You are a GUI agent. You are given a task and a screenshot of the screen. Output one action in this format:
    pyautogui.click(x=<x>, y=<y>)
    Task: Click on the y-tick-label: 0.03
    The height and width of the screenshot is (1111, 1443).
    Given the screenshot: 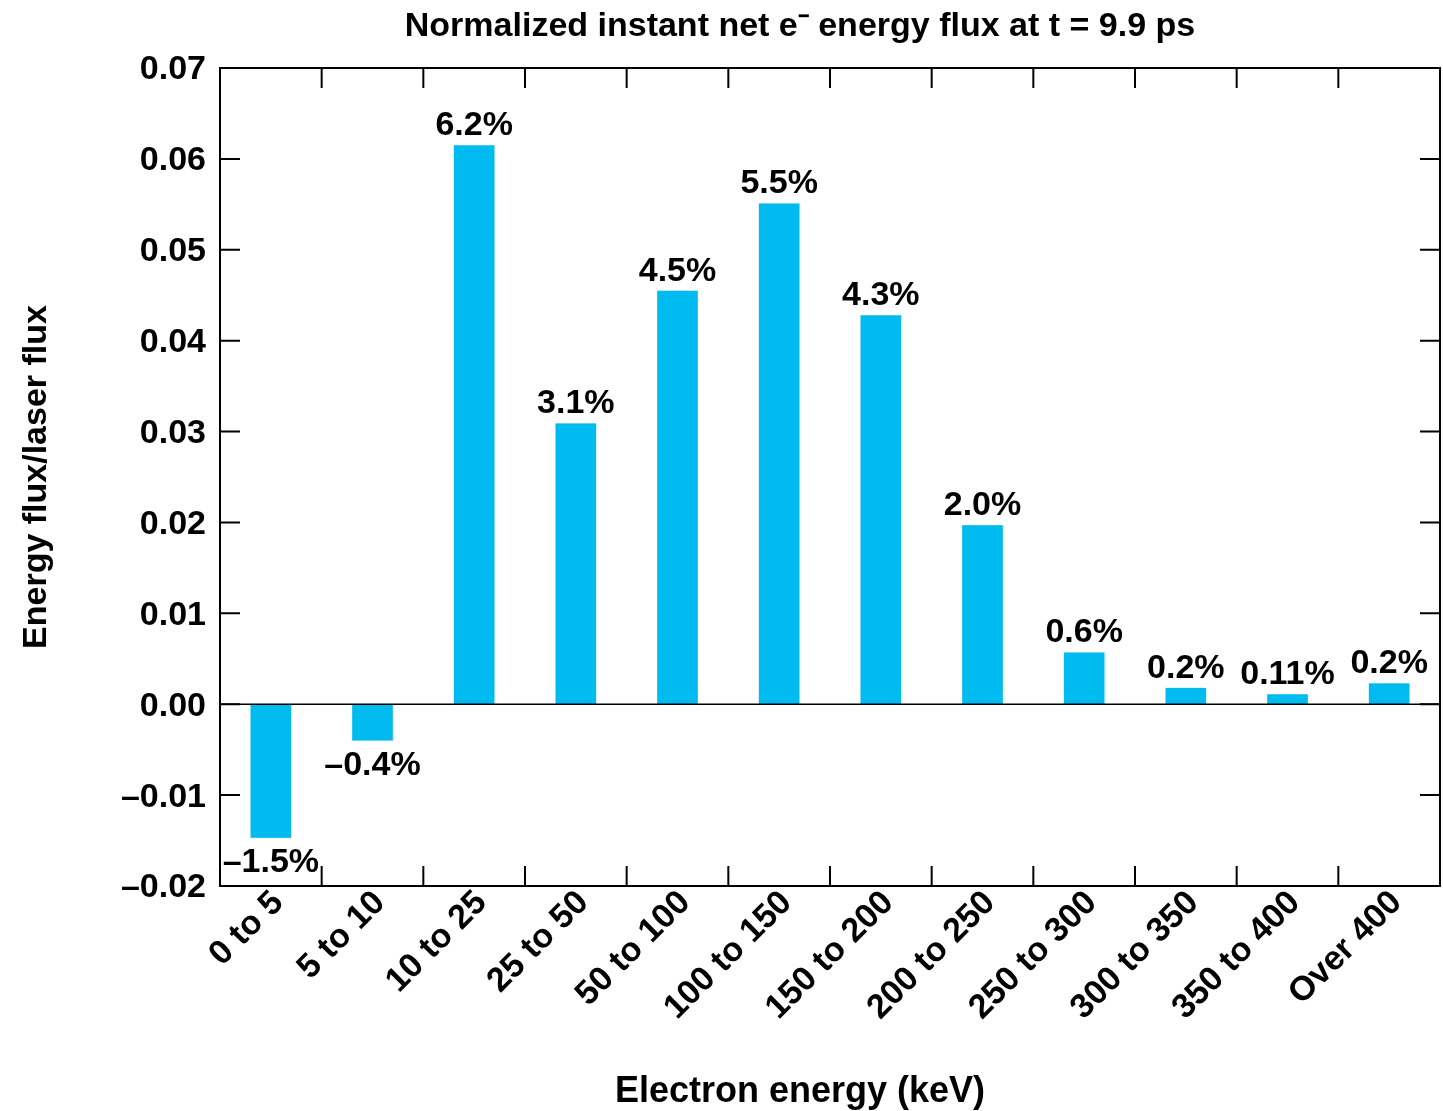 What is the action you would take?
    pyautogui.click(x=172, y=430)
    